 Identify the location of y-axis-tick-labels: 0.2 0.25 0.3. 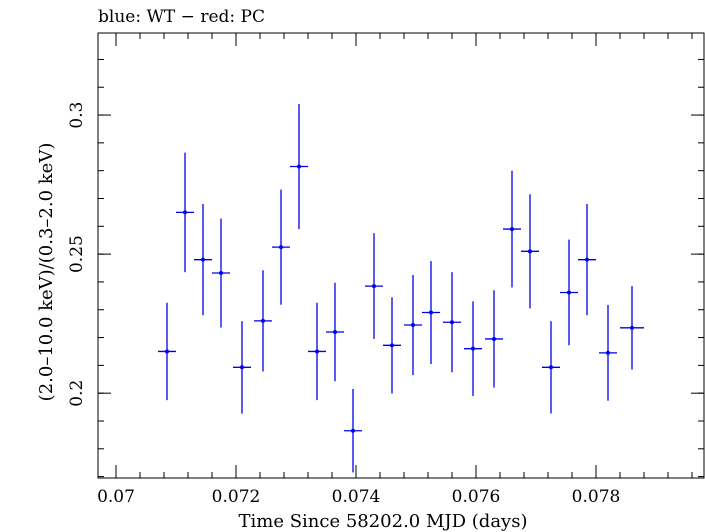
(77, 254).